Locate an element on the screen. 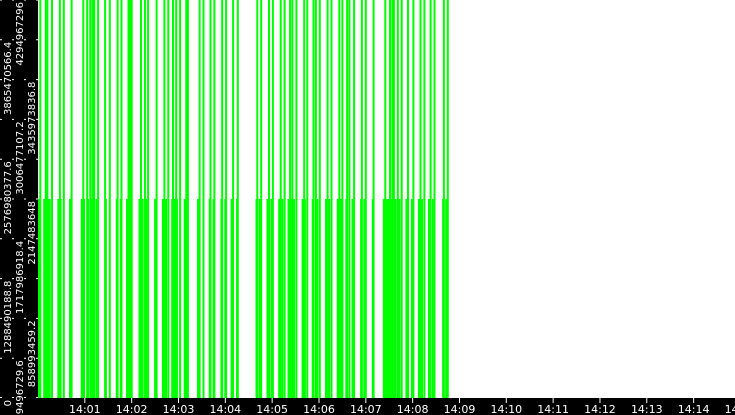 Image resolution: width=735 pixels, height=415 pixels. x-tick-label: 14:14 is located at coordinates (694, 409).